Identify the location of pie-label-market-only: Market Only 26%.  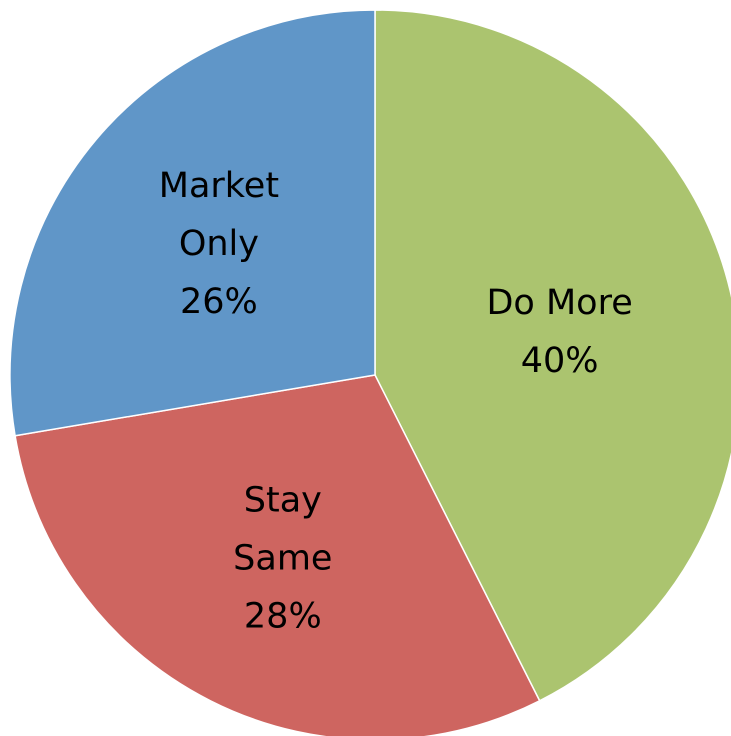
(219, 244).